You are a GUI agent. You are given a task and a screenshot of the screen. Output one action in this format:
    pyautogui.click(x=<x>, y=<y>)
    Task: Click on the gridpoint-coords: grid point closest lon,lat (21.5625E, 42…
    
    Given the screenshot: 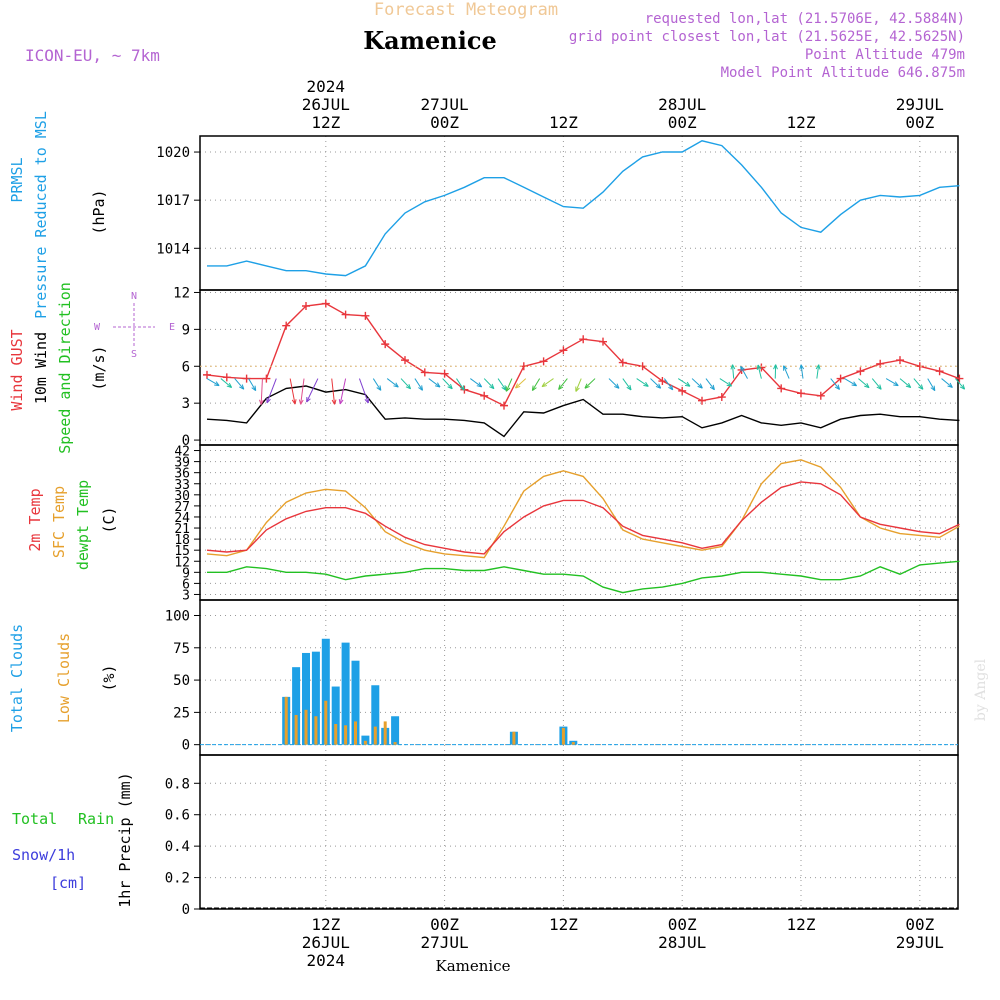 What is the action you would take?
    pyautogui.click(x=767, y=37)
    